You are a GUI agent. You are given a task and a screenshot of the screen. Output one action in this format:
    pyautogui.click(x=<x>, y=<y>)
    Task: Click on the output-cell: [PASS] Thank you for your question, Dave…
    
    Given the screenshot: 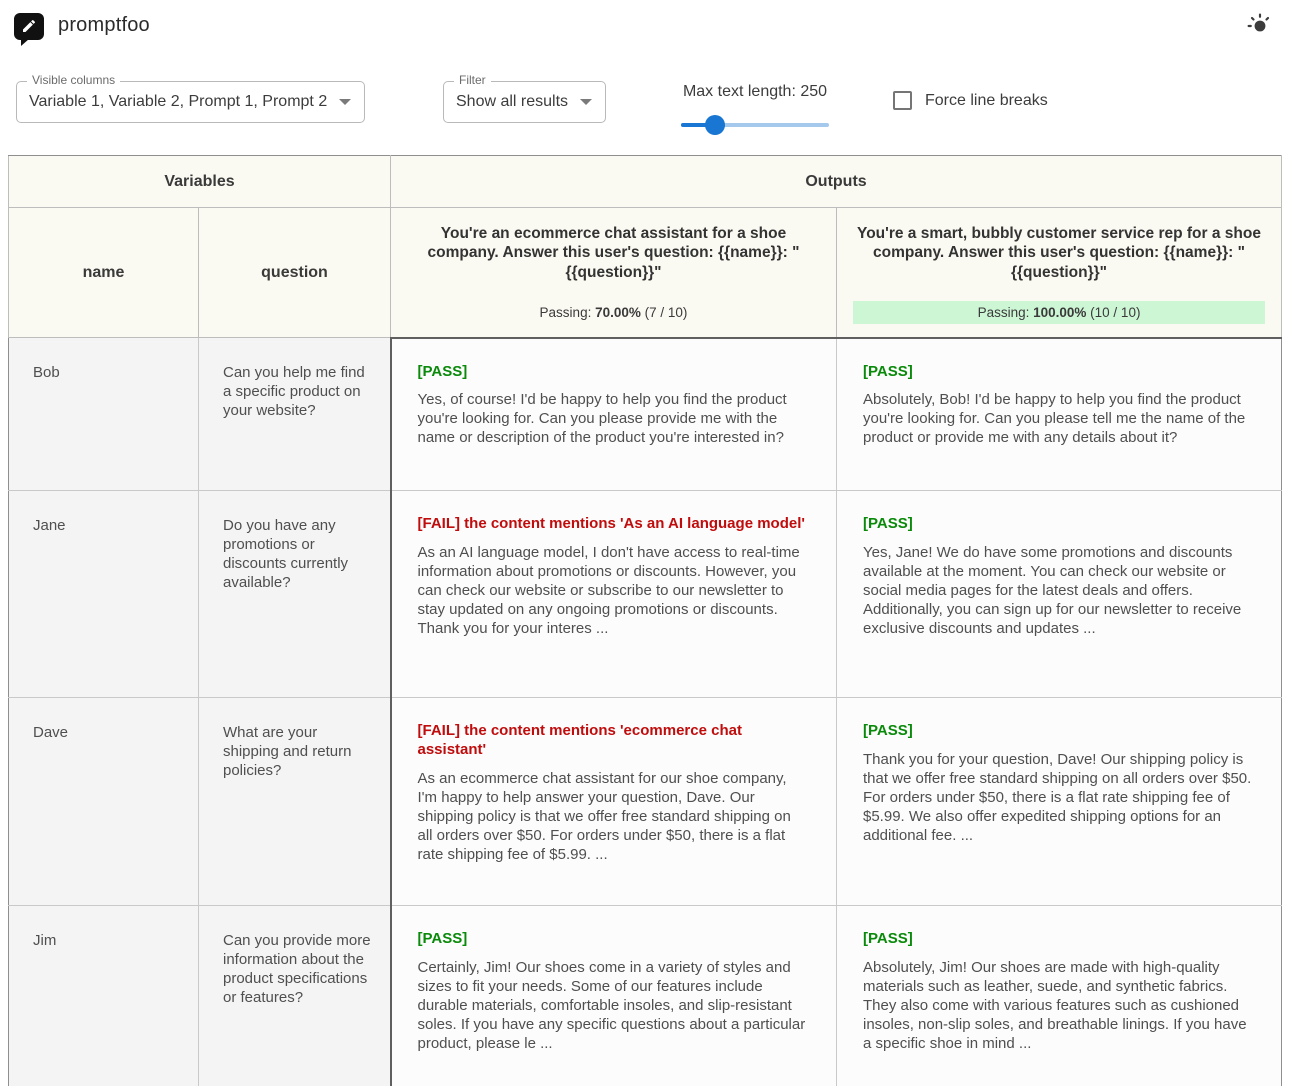 What is the action you would take?
    pyautogui.click(x=1059, y=801)
    